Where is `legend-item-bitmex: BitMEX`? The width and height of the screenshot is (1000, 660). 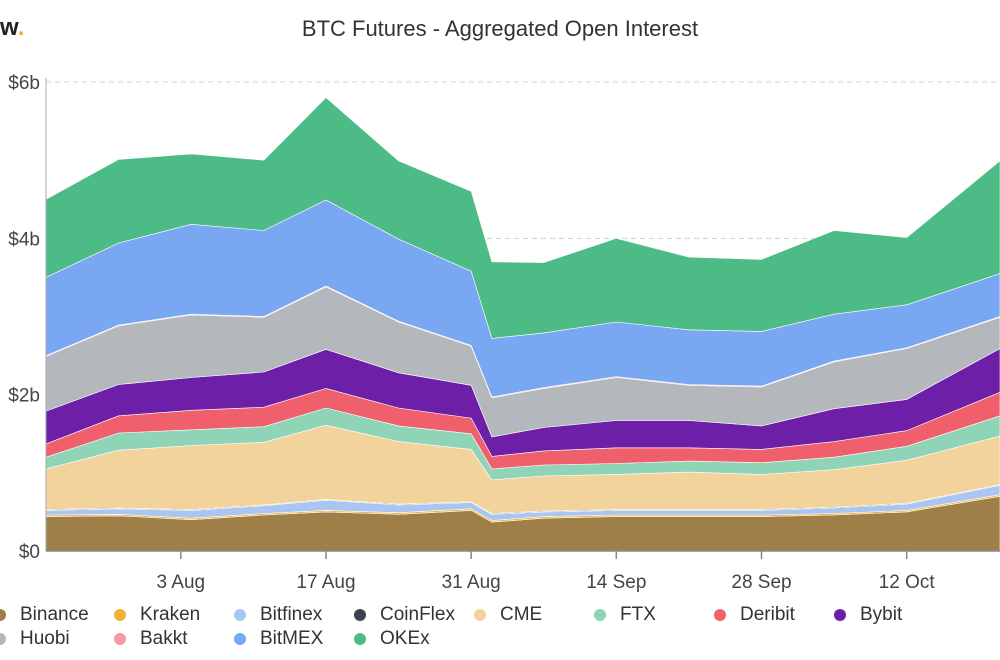
legend-item-bitmex: BitMEX is located at coordinates (278, 639).